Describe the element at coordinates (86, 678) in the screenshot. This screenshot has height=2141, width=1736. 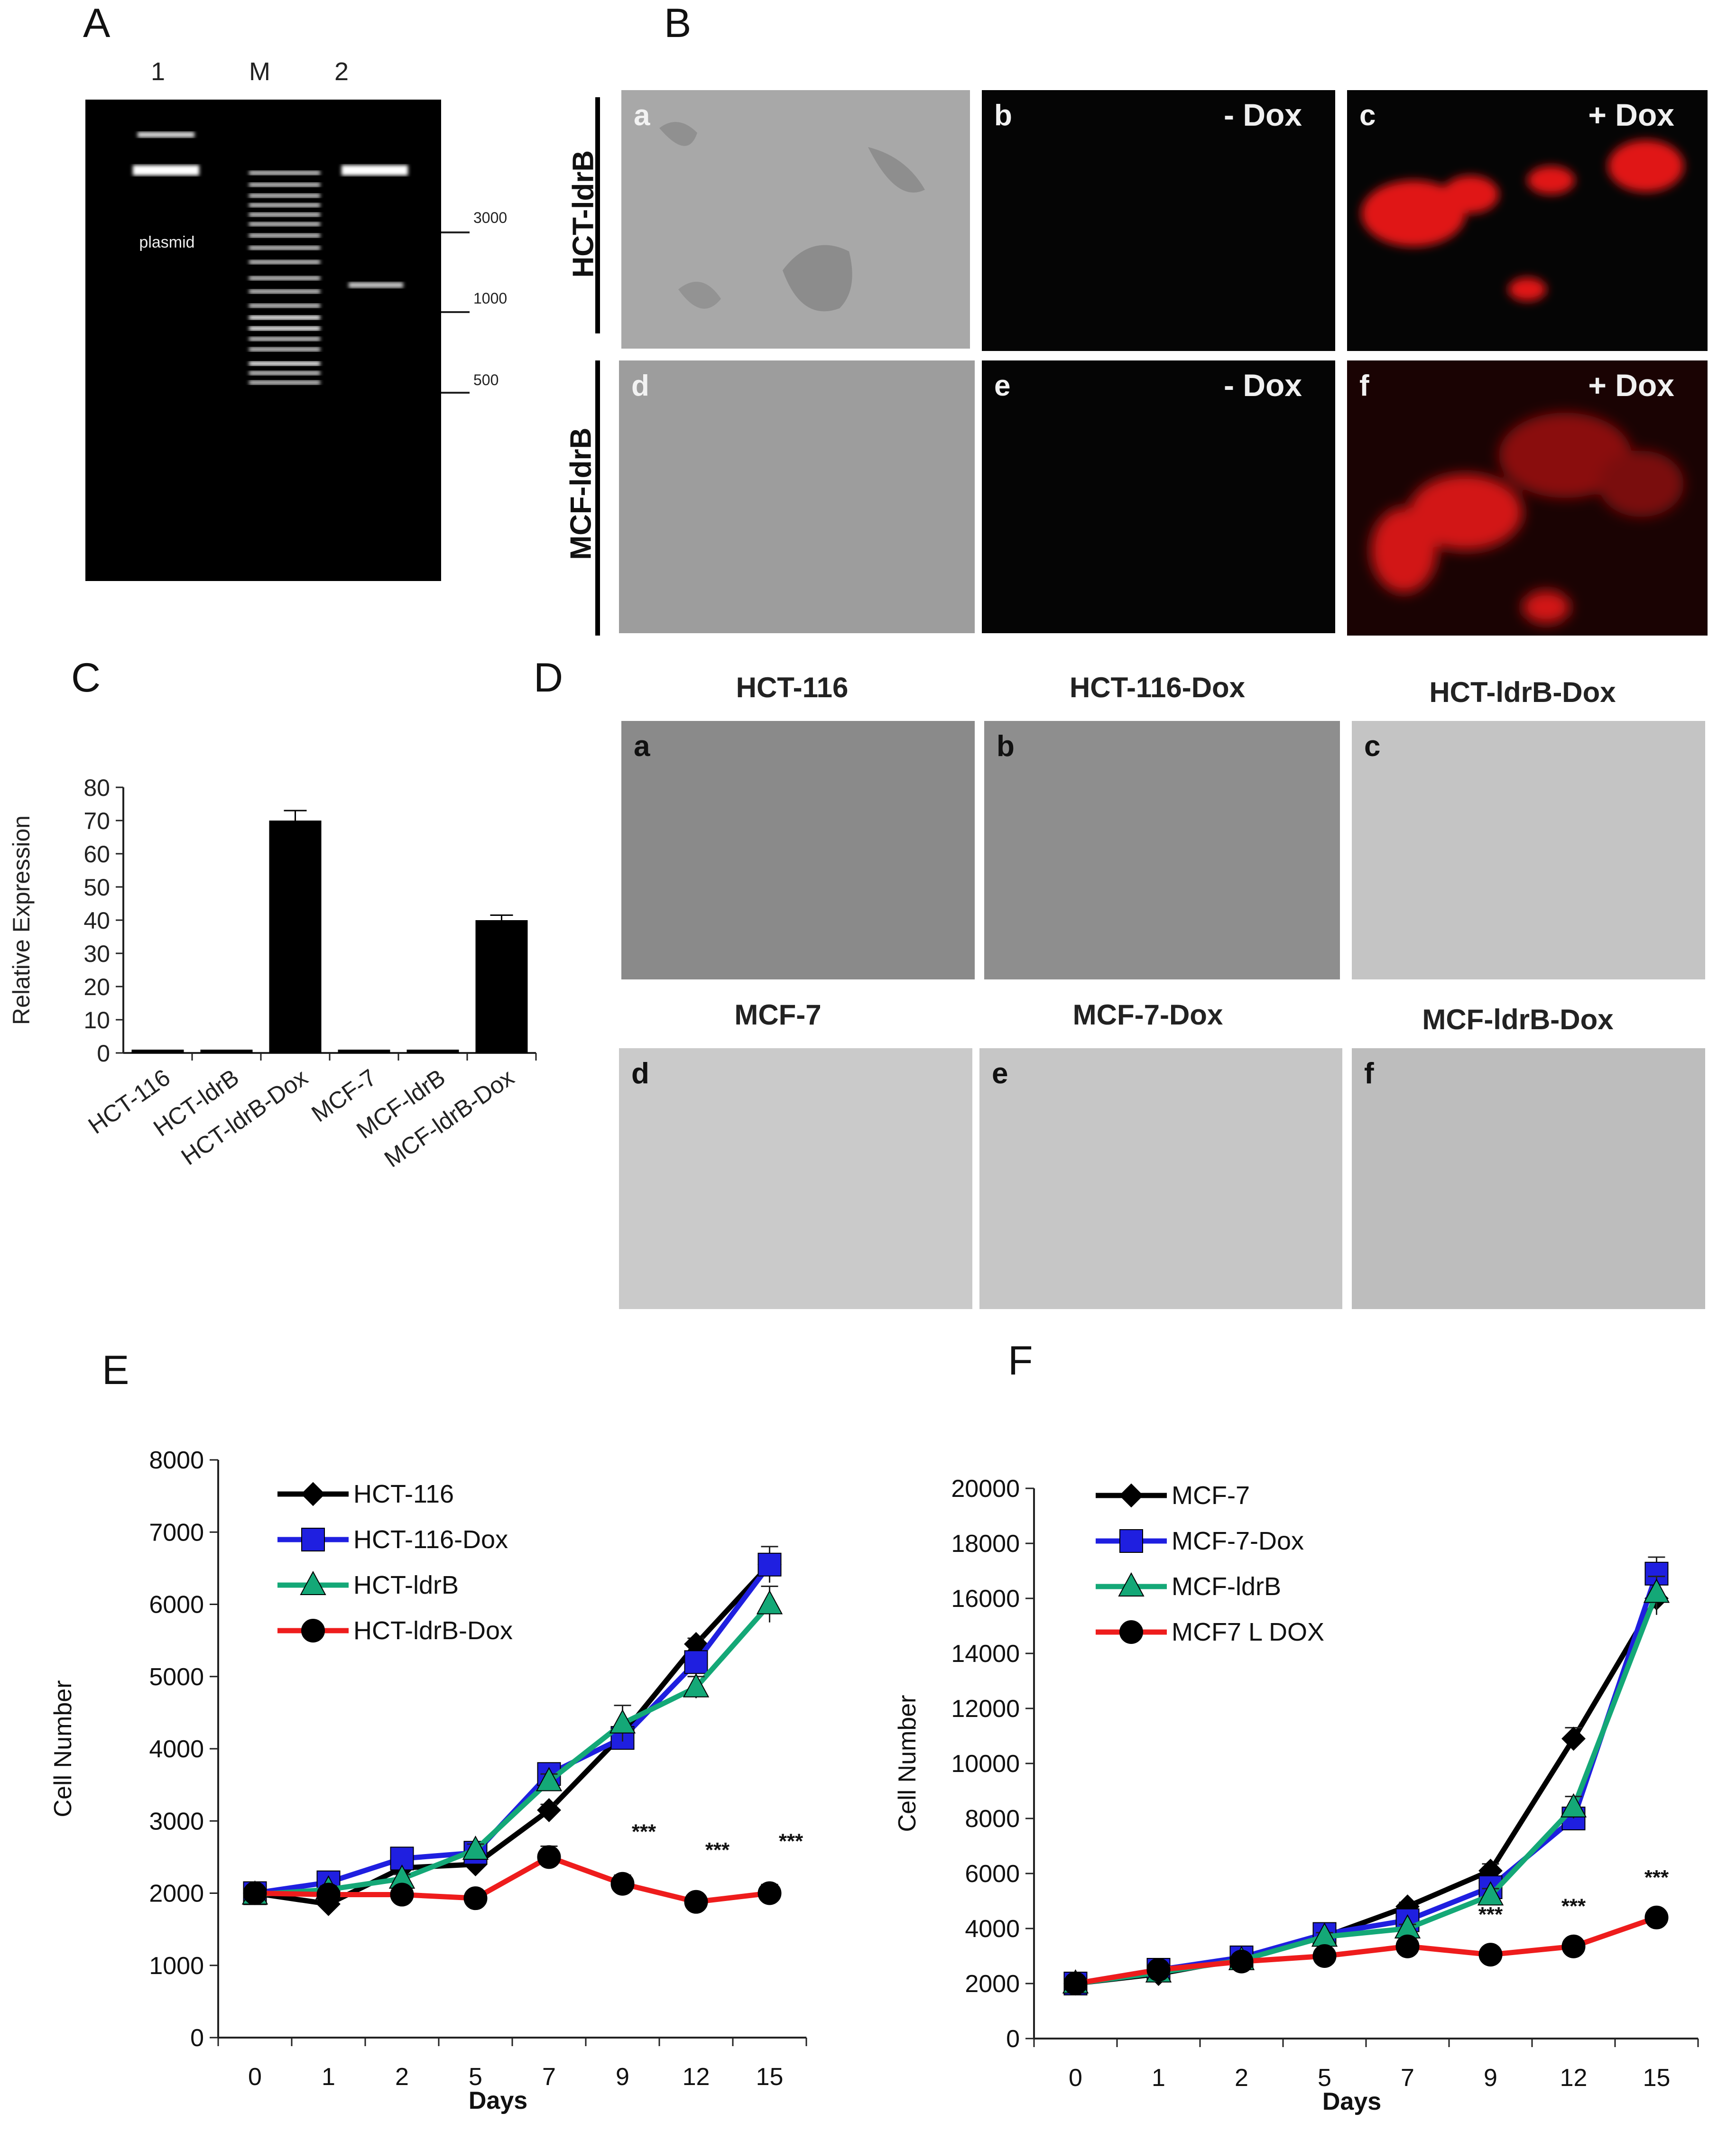
I see `panel-label-c: C` at that location.